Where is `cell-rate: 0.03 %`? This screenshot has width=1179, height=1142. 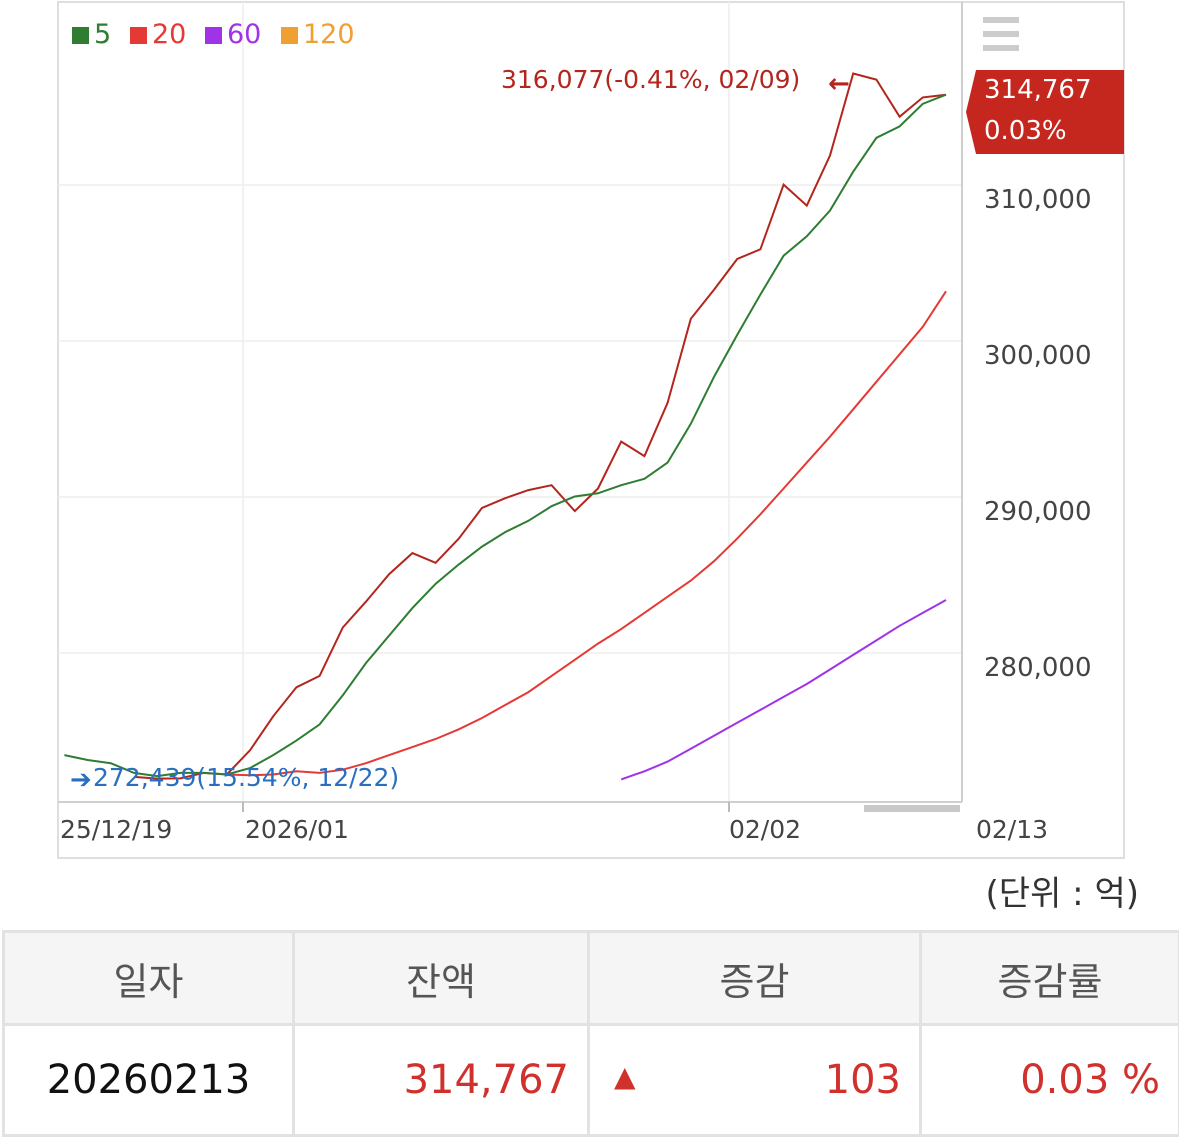 cell-rate: 0.03 % is located at coordinates (1049, 1080).